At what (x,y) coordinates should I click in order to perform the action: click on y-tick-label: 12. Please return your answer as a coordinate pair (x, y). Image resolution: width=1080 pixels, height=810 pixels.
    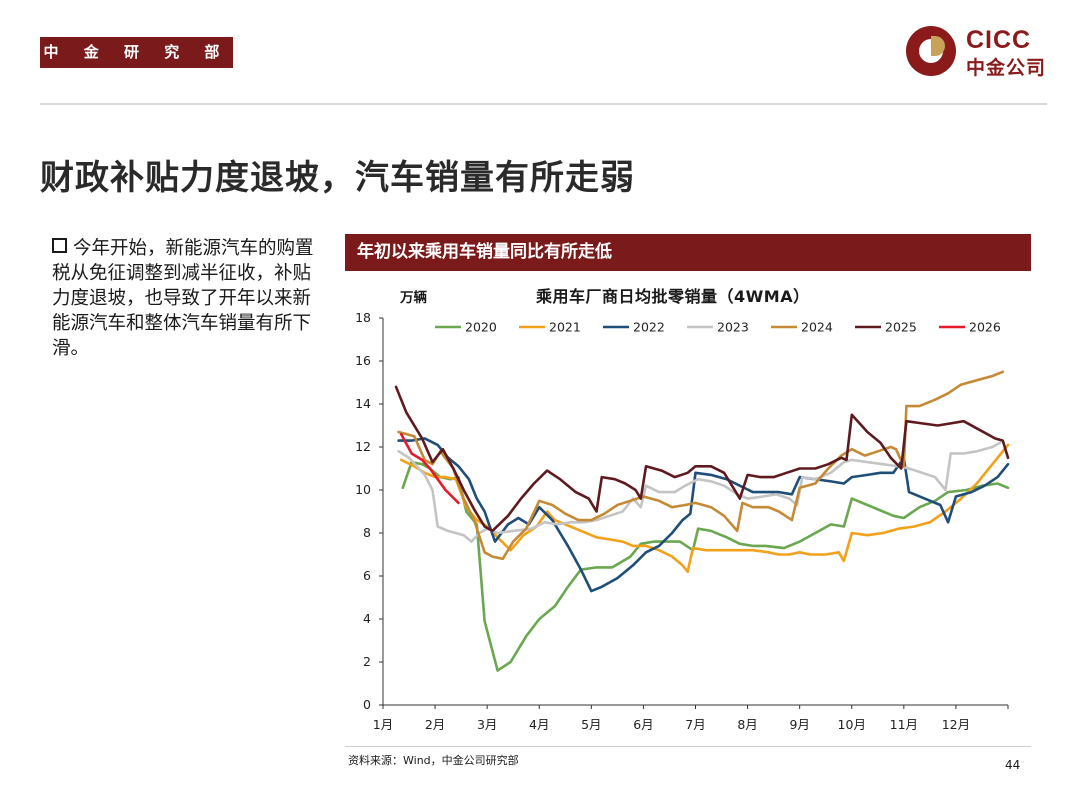
    Looking at the image, I should click on (363, 446).